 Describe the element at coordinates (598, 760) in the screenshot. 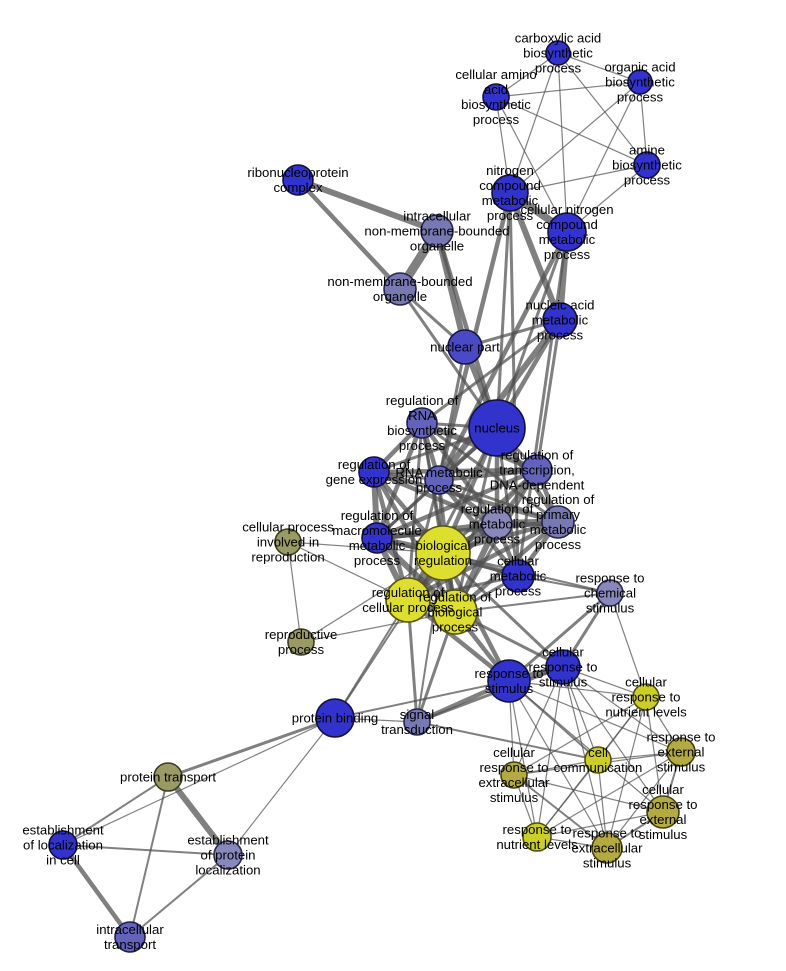

I see `node-cell_communication` at that location.